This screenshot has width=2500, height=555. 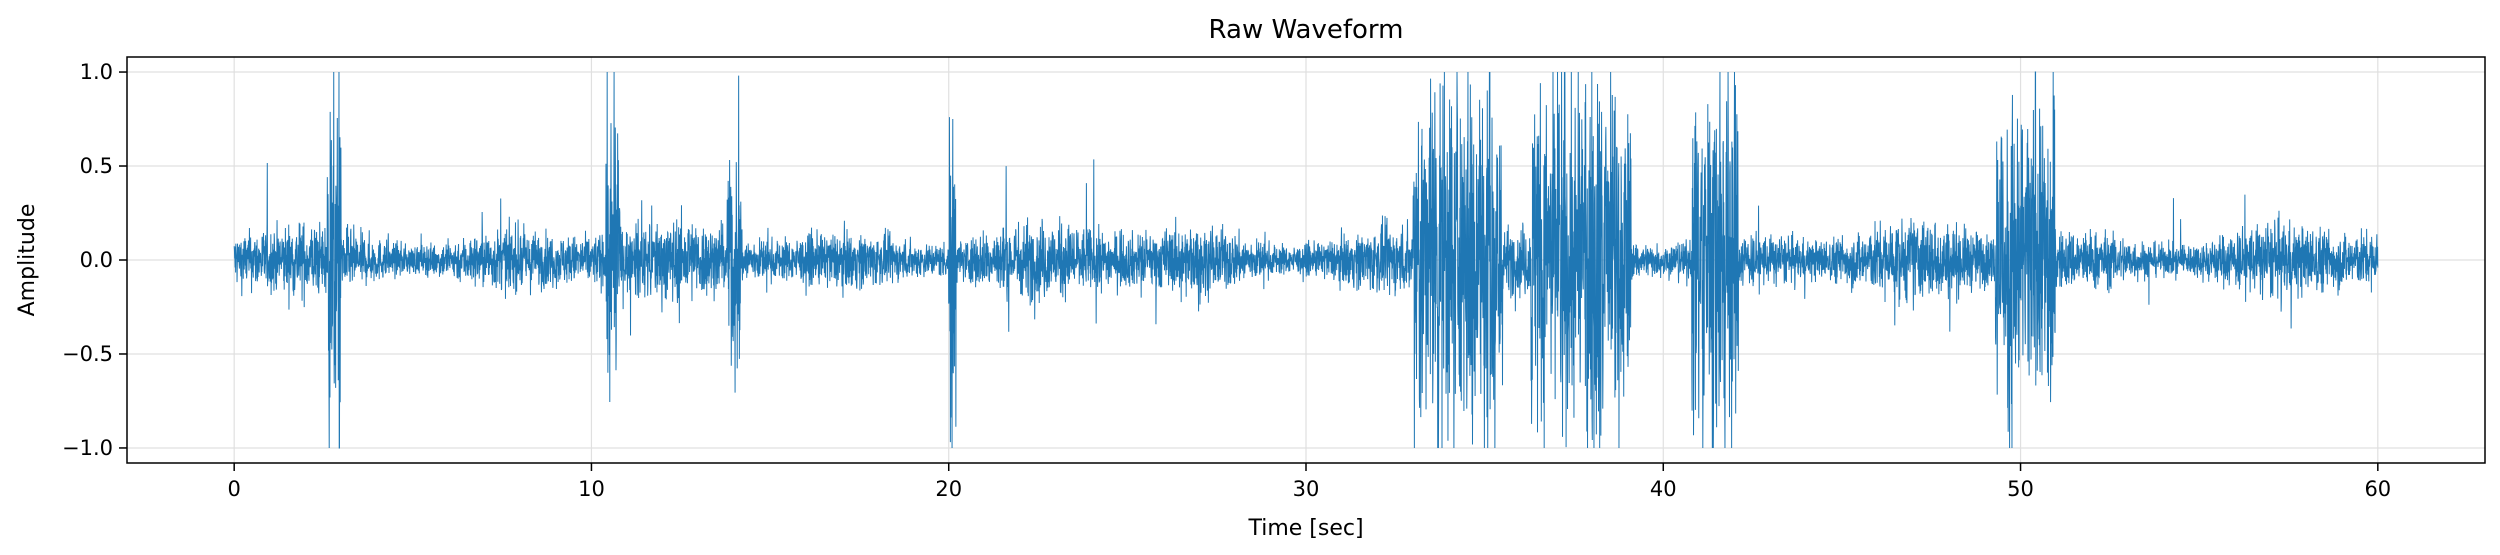 I want to click on y-tick-label: −0.5, so click(x=87, y=354).